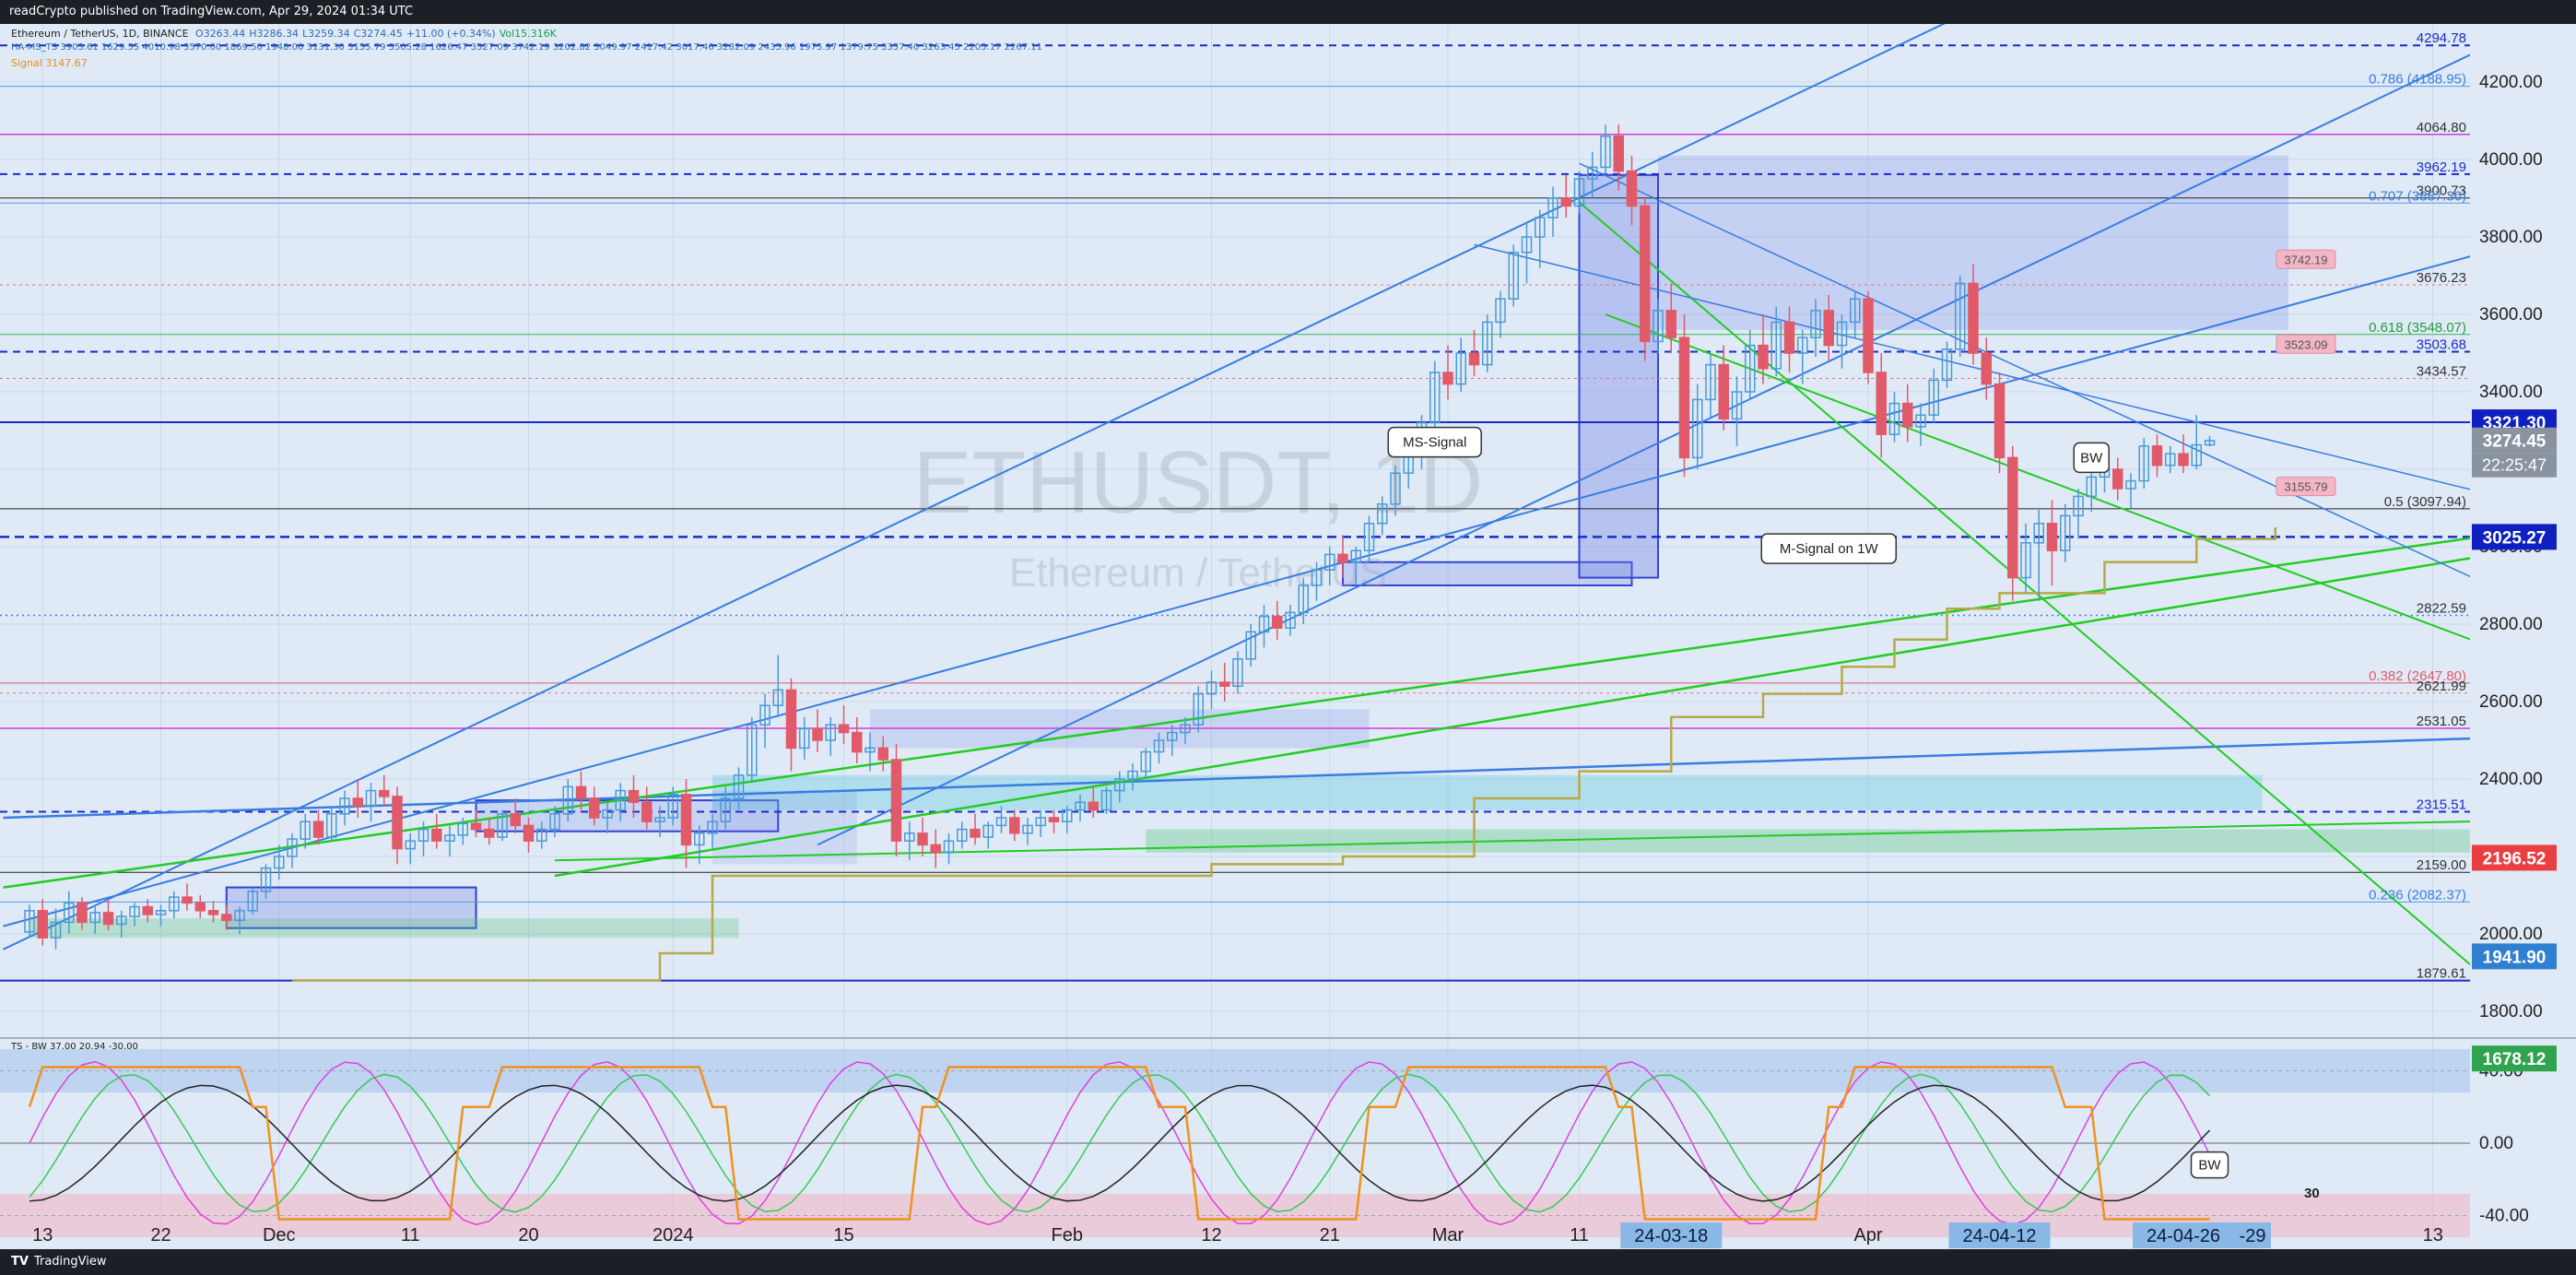 The height and width of the screenshot is (1275, 2576). I want to click on date-badge-box, so click(2183, 1235).